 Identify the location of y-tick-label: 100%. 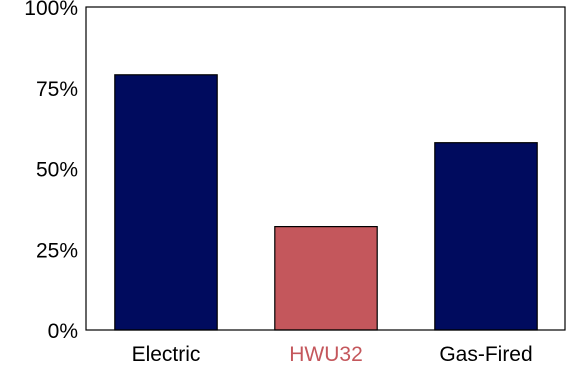
(51, 10).